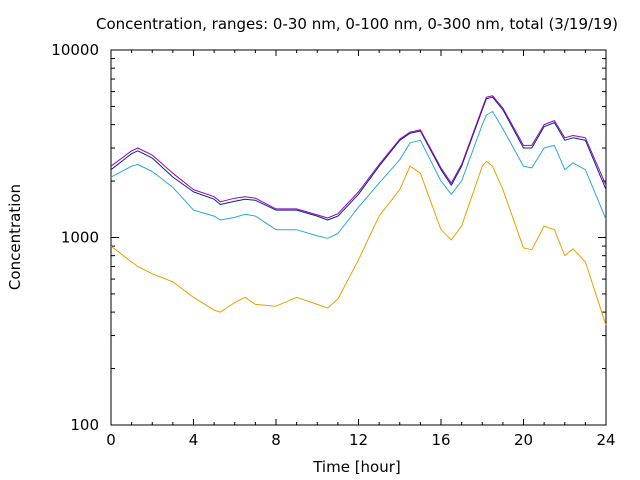 This screenshot has width=640, height=480. Describe the element at coordinates (84, 425) in the screenshot. I see `y-tick-label: 100` at that location.